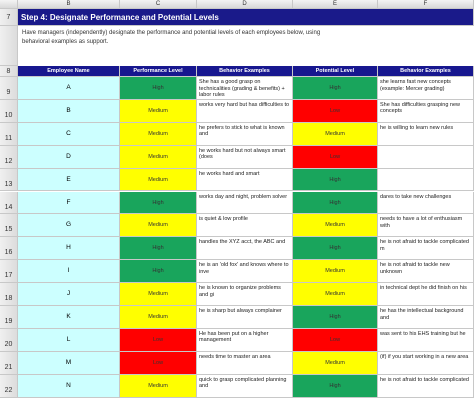 This screenshot has height=400, width=474. Describe the element at coordinates (245, 180) in the screenshot. I see `performance-example: he works hard and smart` at that location.